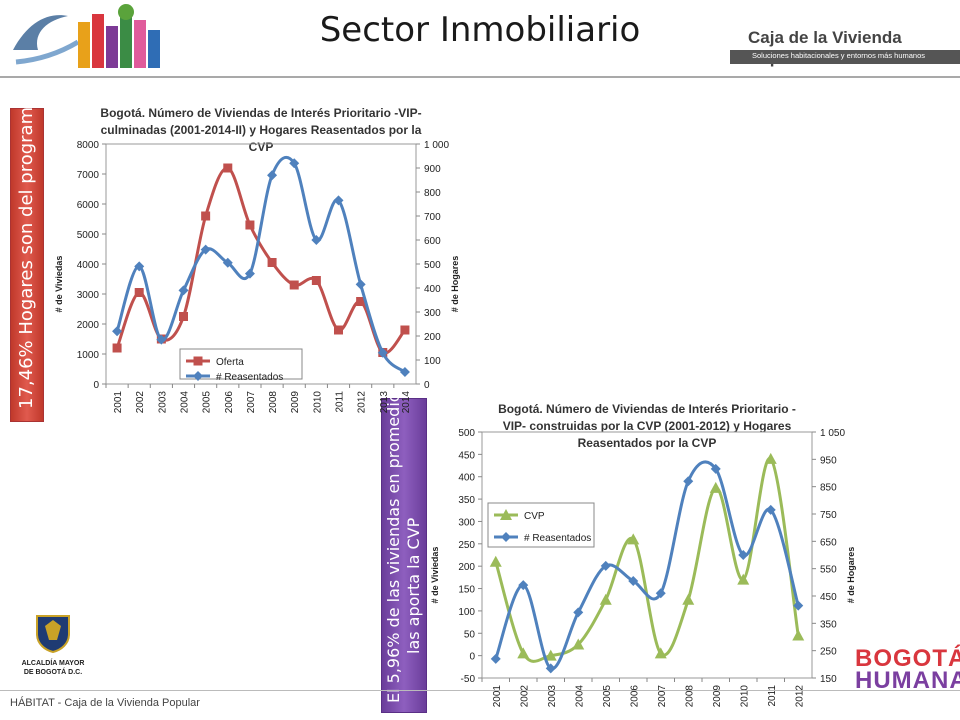  What do you see at coordinates (466, 545) in the screenshot?
I see `y-tick-label: 250` at bounding box center [466, 545].